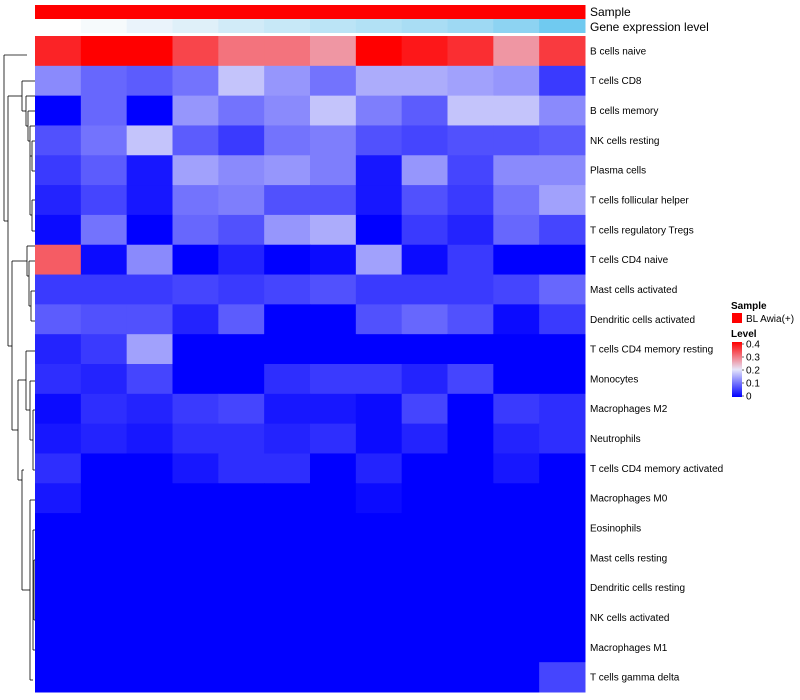 Image resolution: width=800 pixels, height=700 pixels. I want to click on row-label: Plasma cells, so click(618, 171).